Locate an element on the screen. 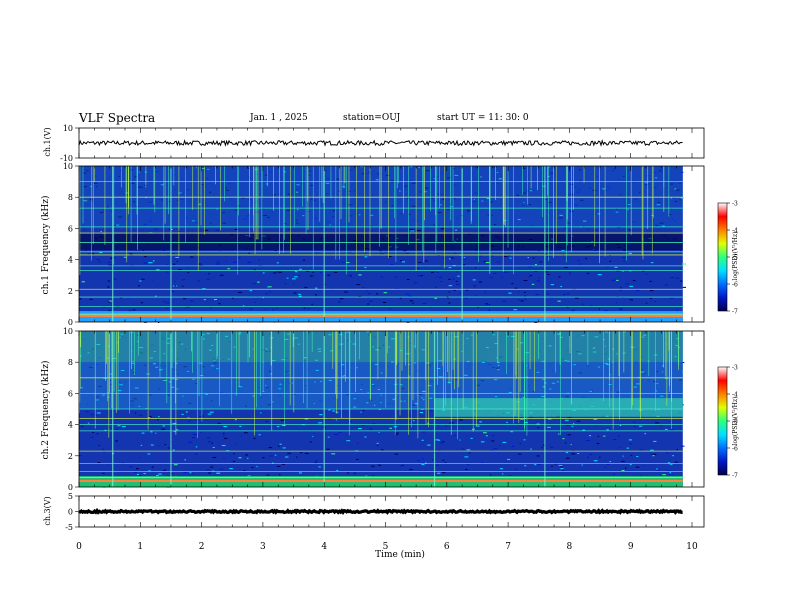 The image size is (792, 612). x-tick-label: 6 is located at coordinates (447, 547).